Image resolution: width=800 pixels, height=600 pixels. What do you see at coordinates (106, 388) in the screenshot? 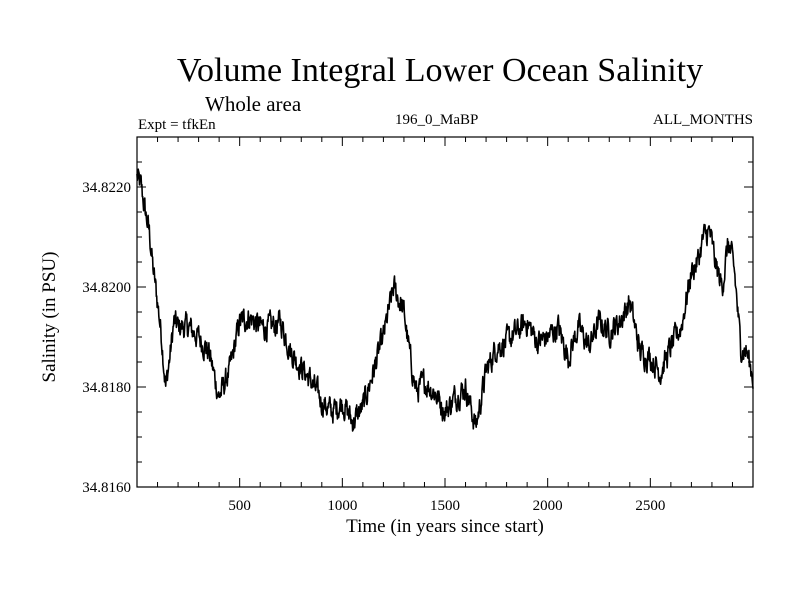
I see `y-tick-label: 34.8180` at bounding box center [106, 388].